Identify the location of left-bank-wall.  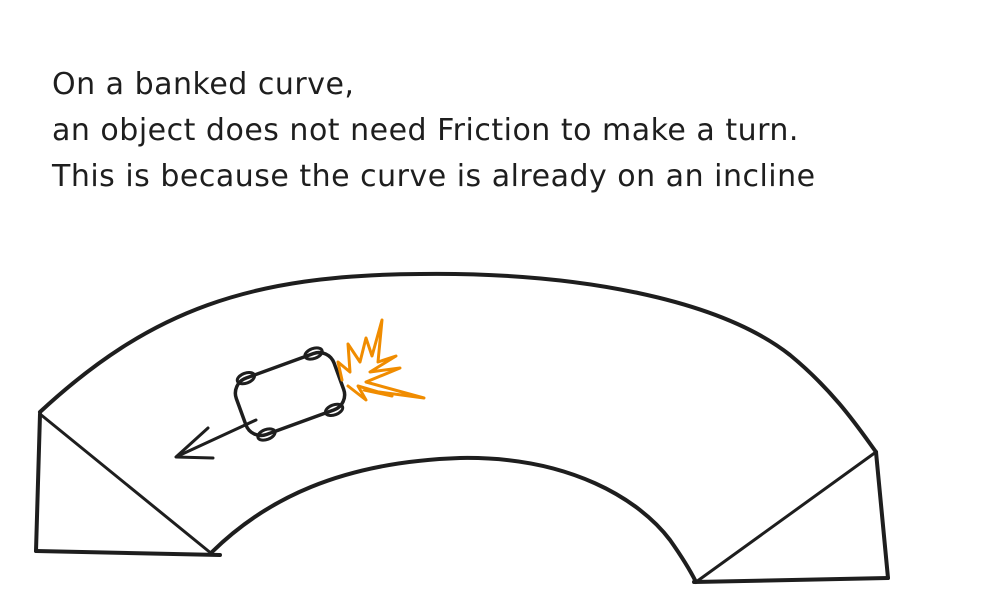
(38, 482).